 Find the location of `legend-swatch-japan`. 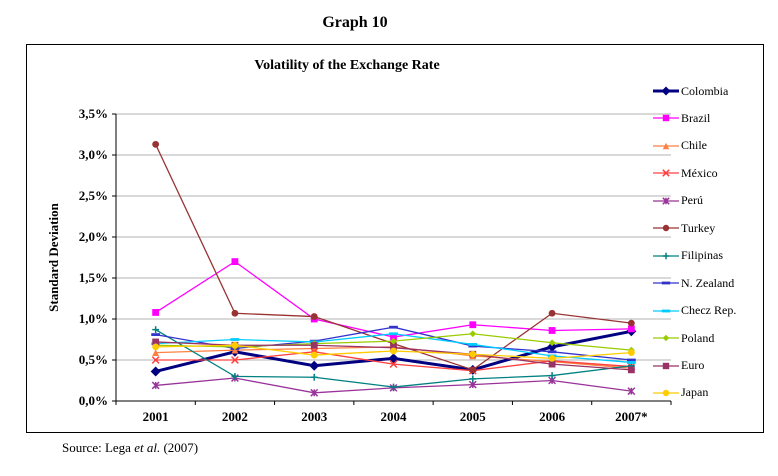

legend-swatch-japan is located at coordinates (666, 393).